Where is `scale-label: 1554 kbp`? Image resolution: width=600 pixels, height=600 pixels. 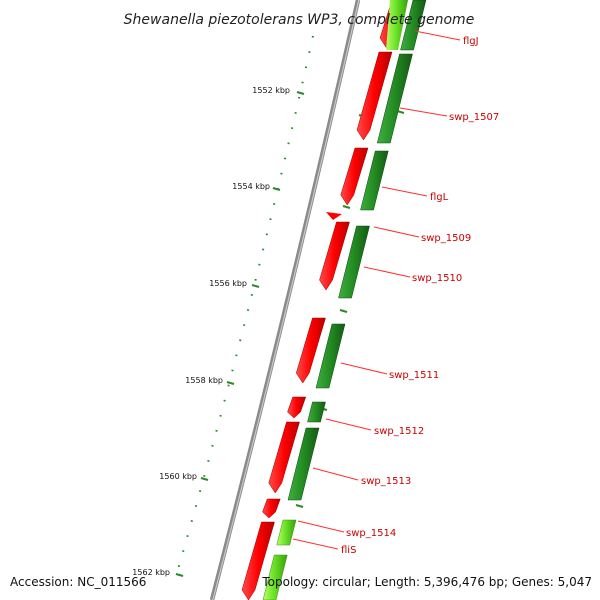 scale-label: 1554 kbp is located at coordinates (251, 186).